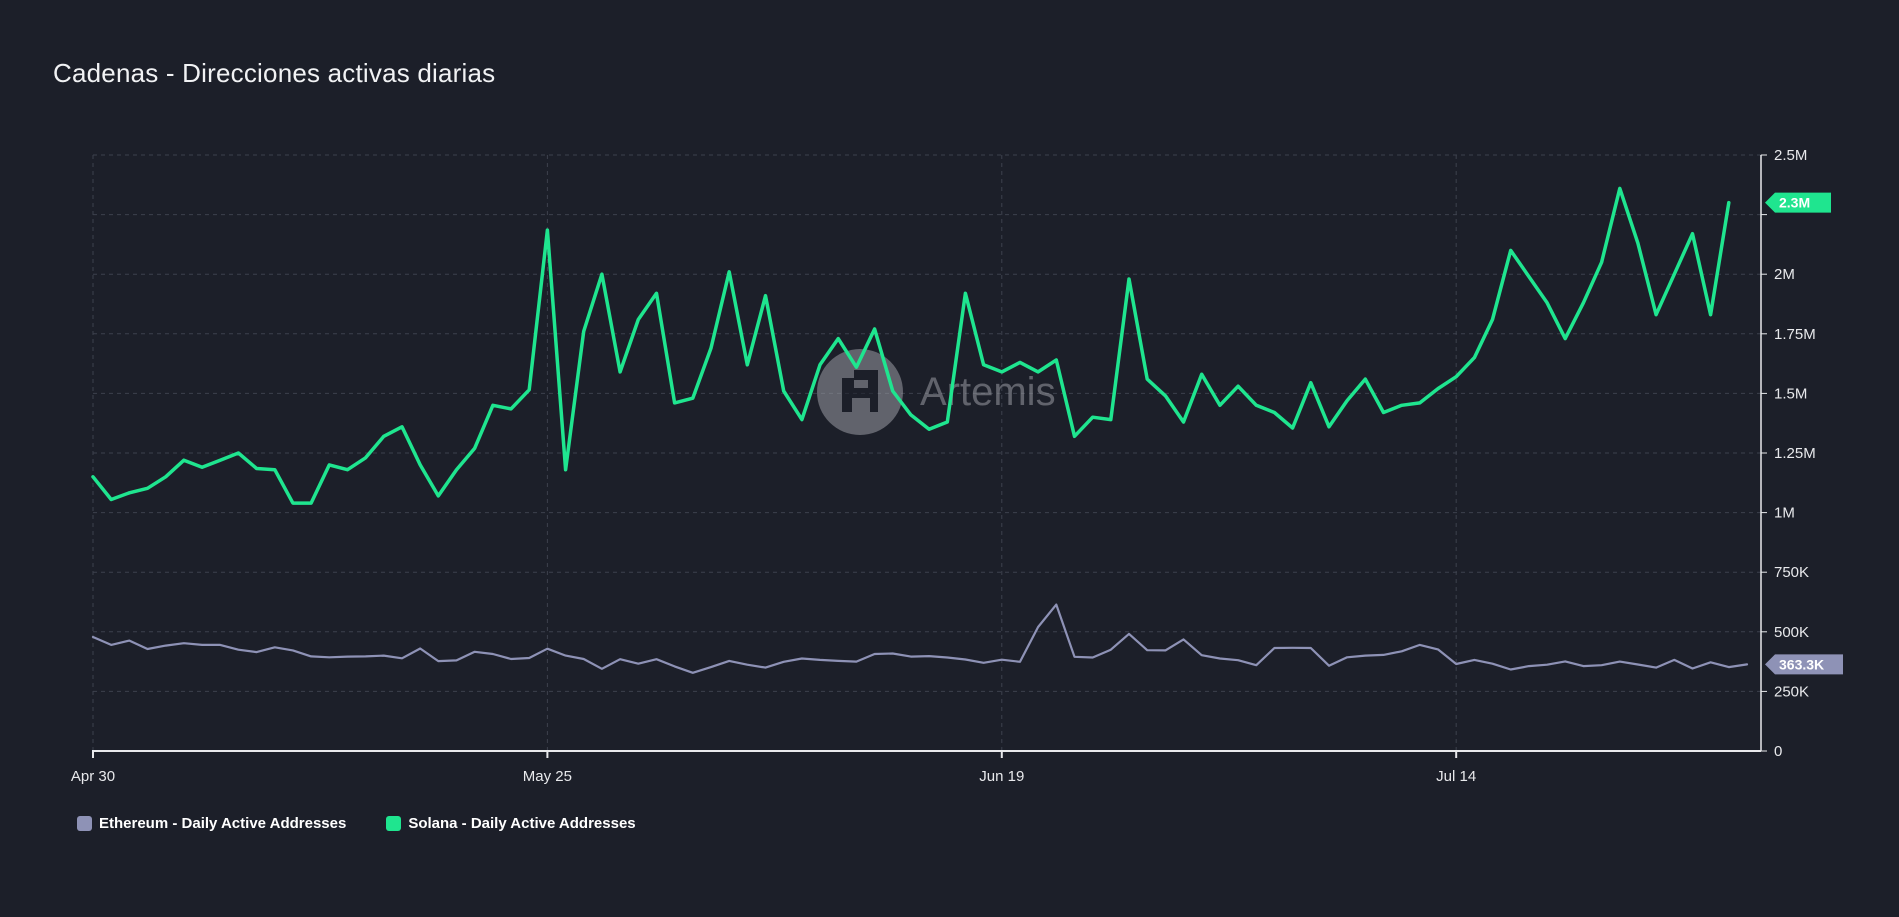 The image size is (1899, 917). I want to click on legend-item-solana: Solana - Daily Active Addresses, so click(511, 823).